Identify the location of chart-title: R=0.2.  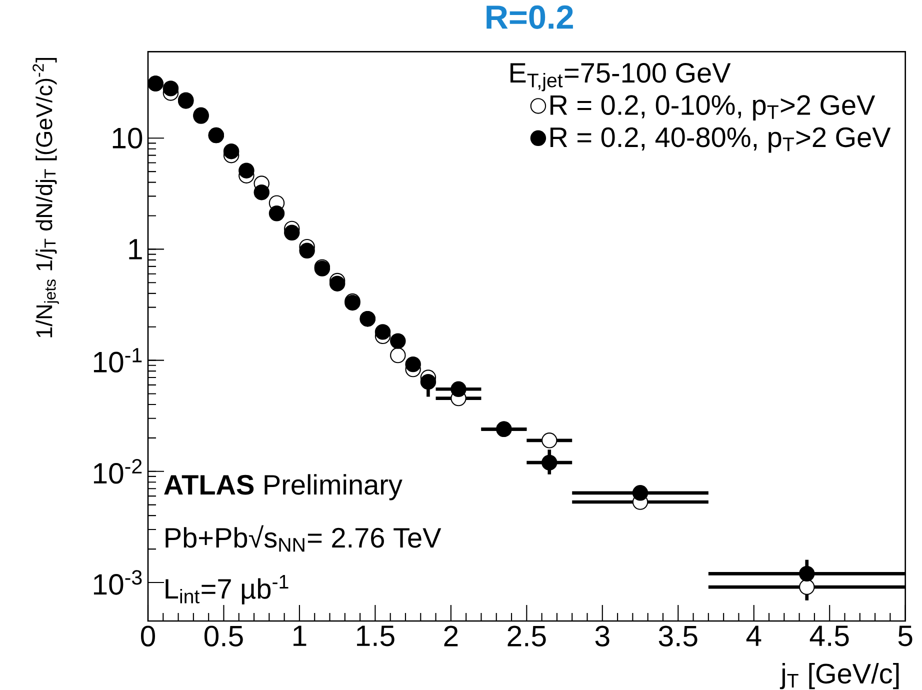
(529, 17).